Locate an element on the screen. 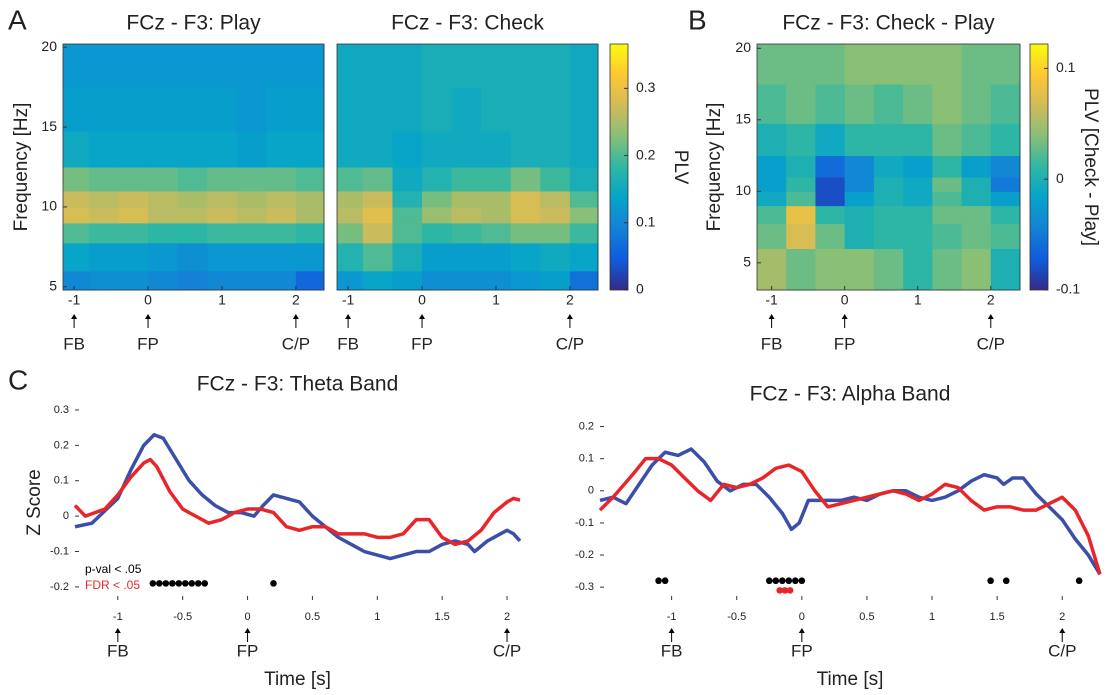  y-tick-label: -0.3 is located at coordinates (584, 587).